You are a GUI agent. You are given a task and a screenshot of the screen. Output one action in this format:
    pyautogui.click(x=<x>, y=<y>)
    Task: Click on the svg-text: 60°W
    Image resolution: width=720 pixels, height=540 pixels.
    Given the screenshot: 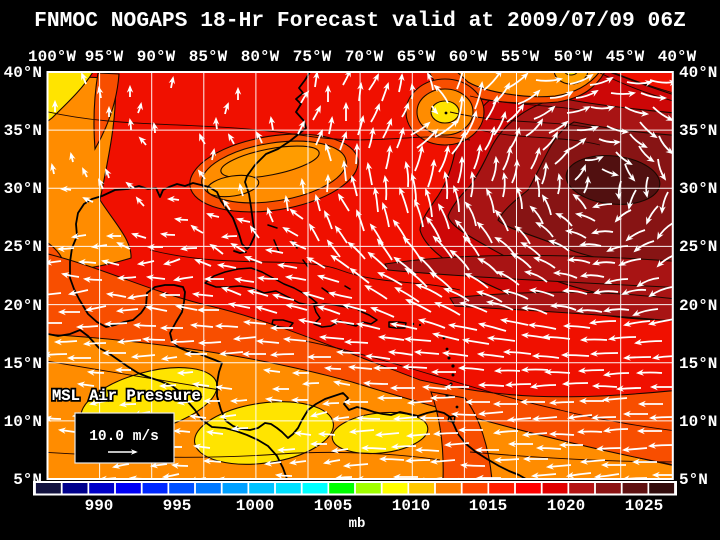 What is the action you would take?
    pyautogui.click(x=468, y=57)
    